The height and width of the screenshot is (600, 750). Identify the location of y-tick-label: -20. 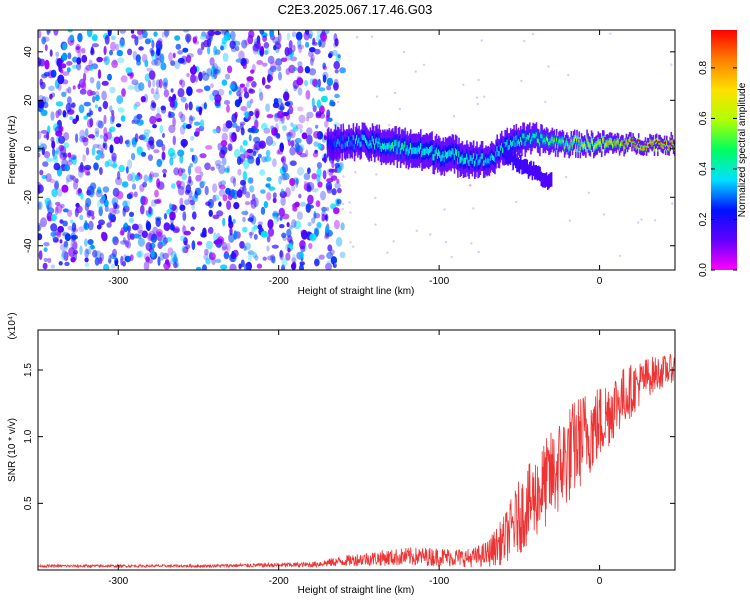
(28, 197).